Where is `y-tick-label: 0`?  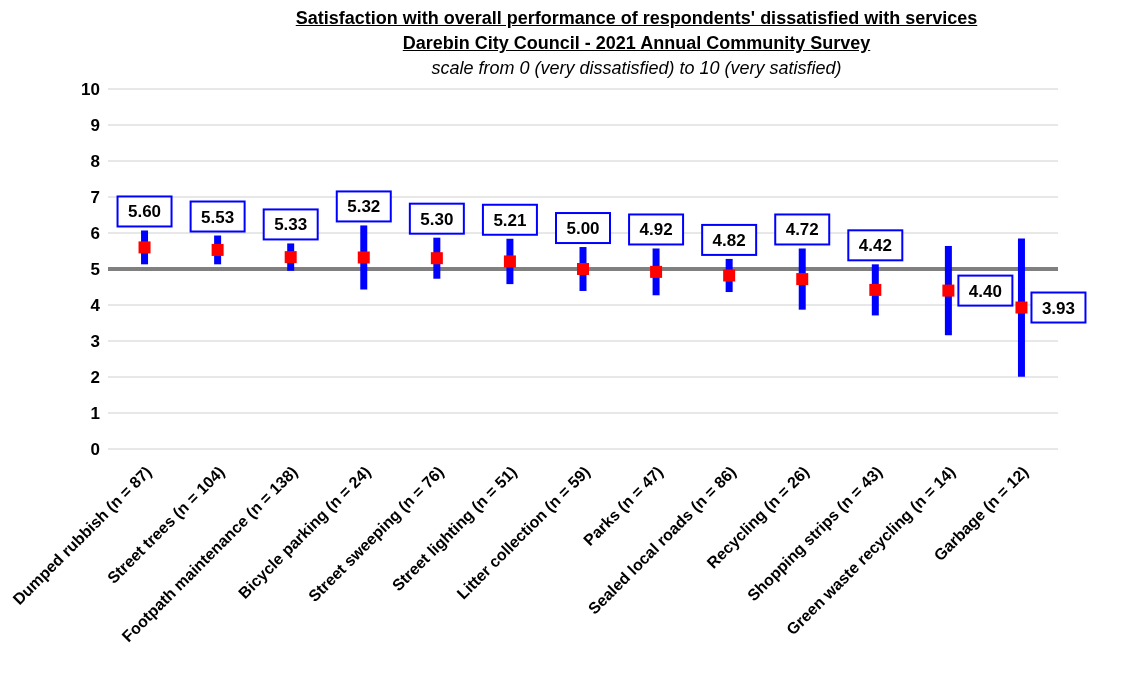
y-tick-label: 0 is located at coordinates (95, 450).